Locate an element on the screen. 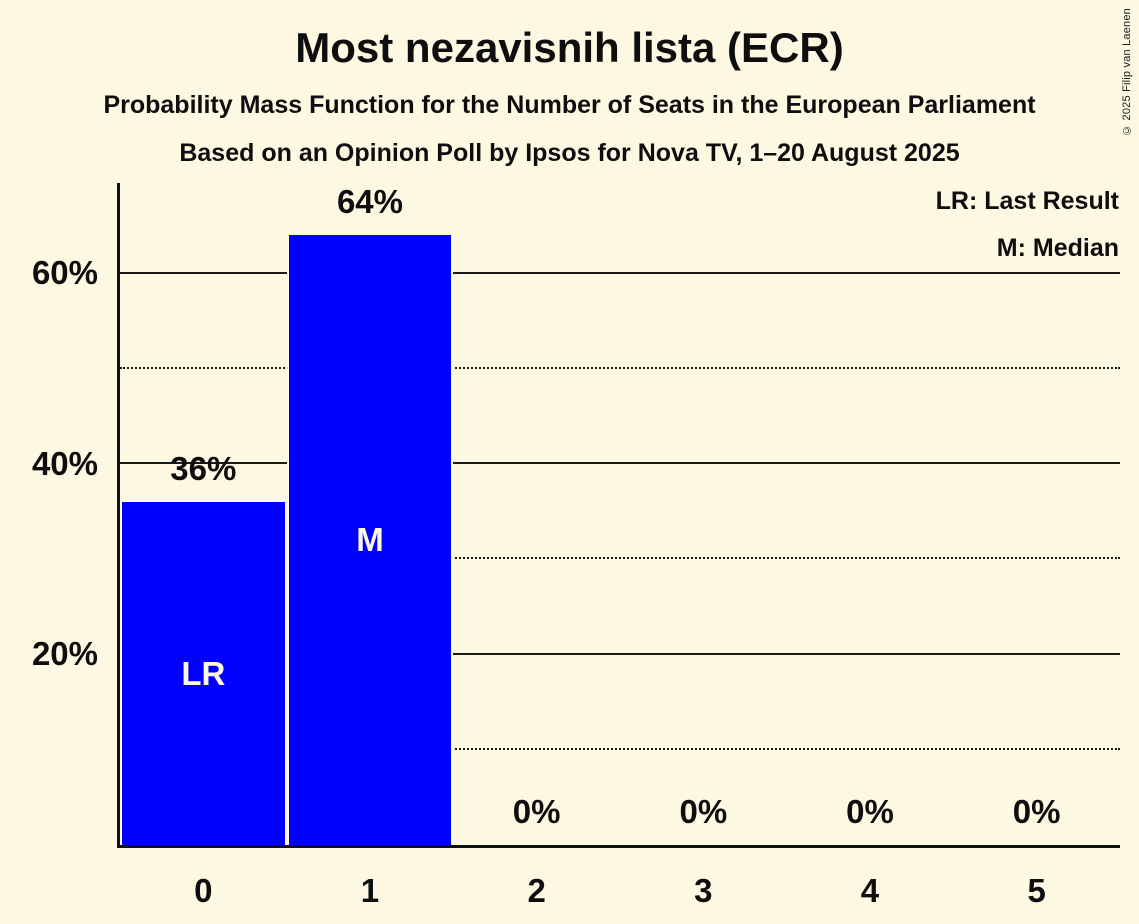 This screenshot has height=924, width=1139. bar-annotation-lr: LR is located at coordinates (203, 673).